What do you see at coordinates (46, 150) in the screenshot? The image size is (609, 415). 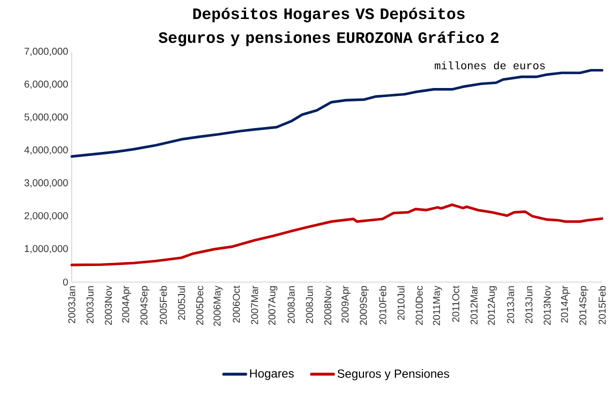 I see `y-tick-label: 4,000,000` at bounding box center [46, 150].